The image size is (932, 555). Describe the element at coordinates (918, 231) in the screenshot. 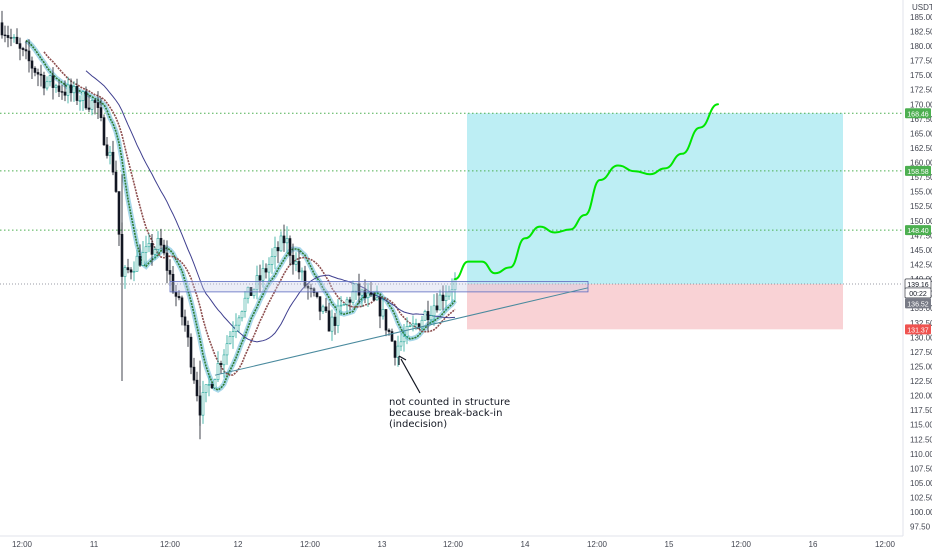

I see `price-badge-label: 148.40` at that location.